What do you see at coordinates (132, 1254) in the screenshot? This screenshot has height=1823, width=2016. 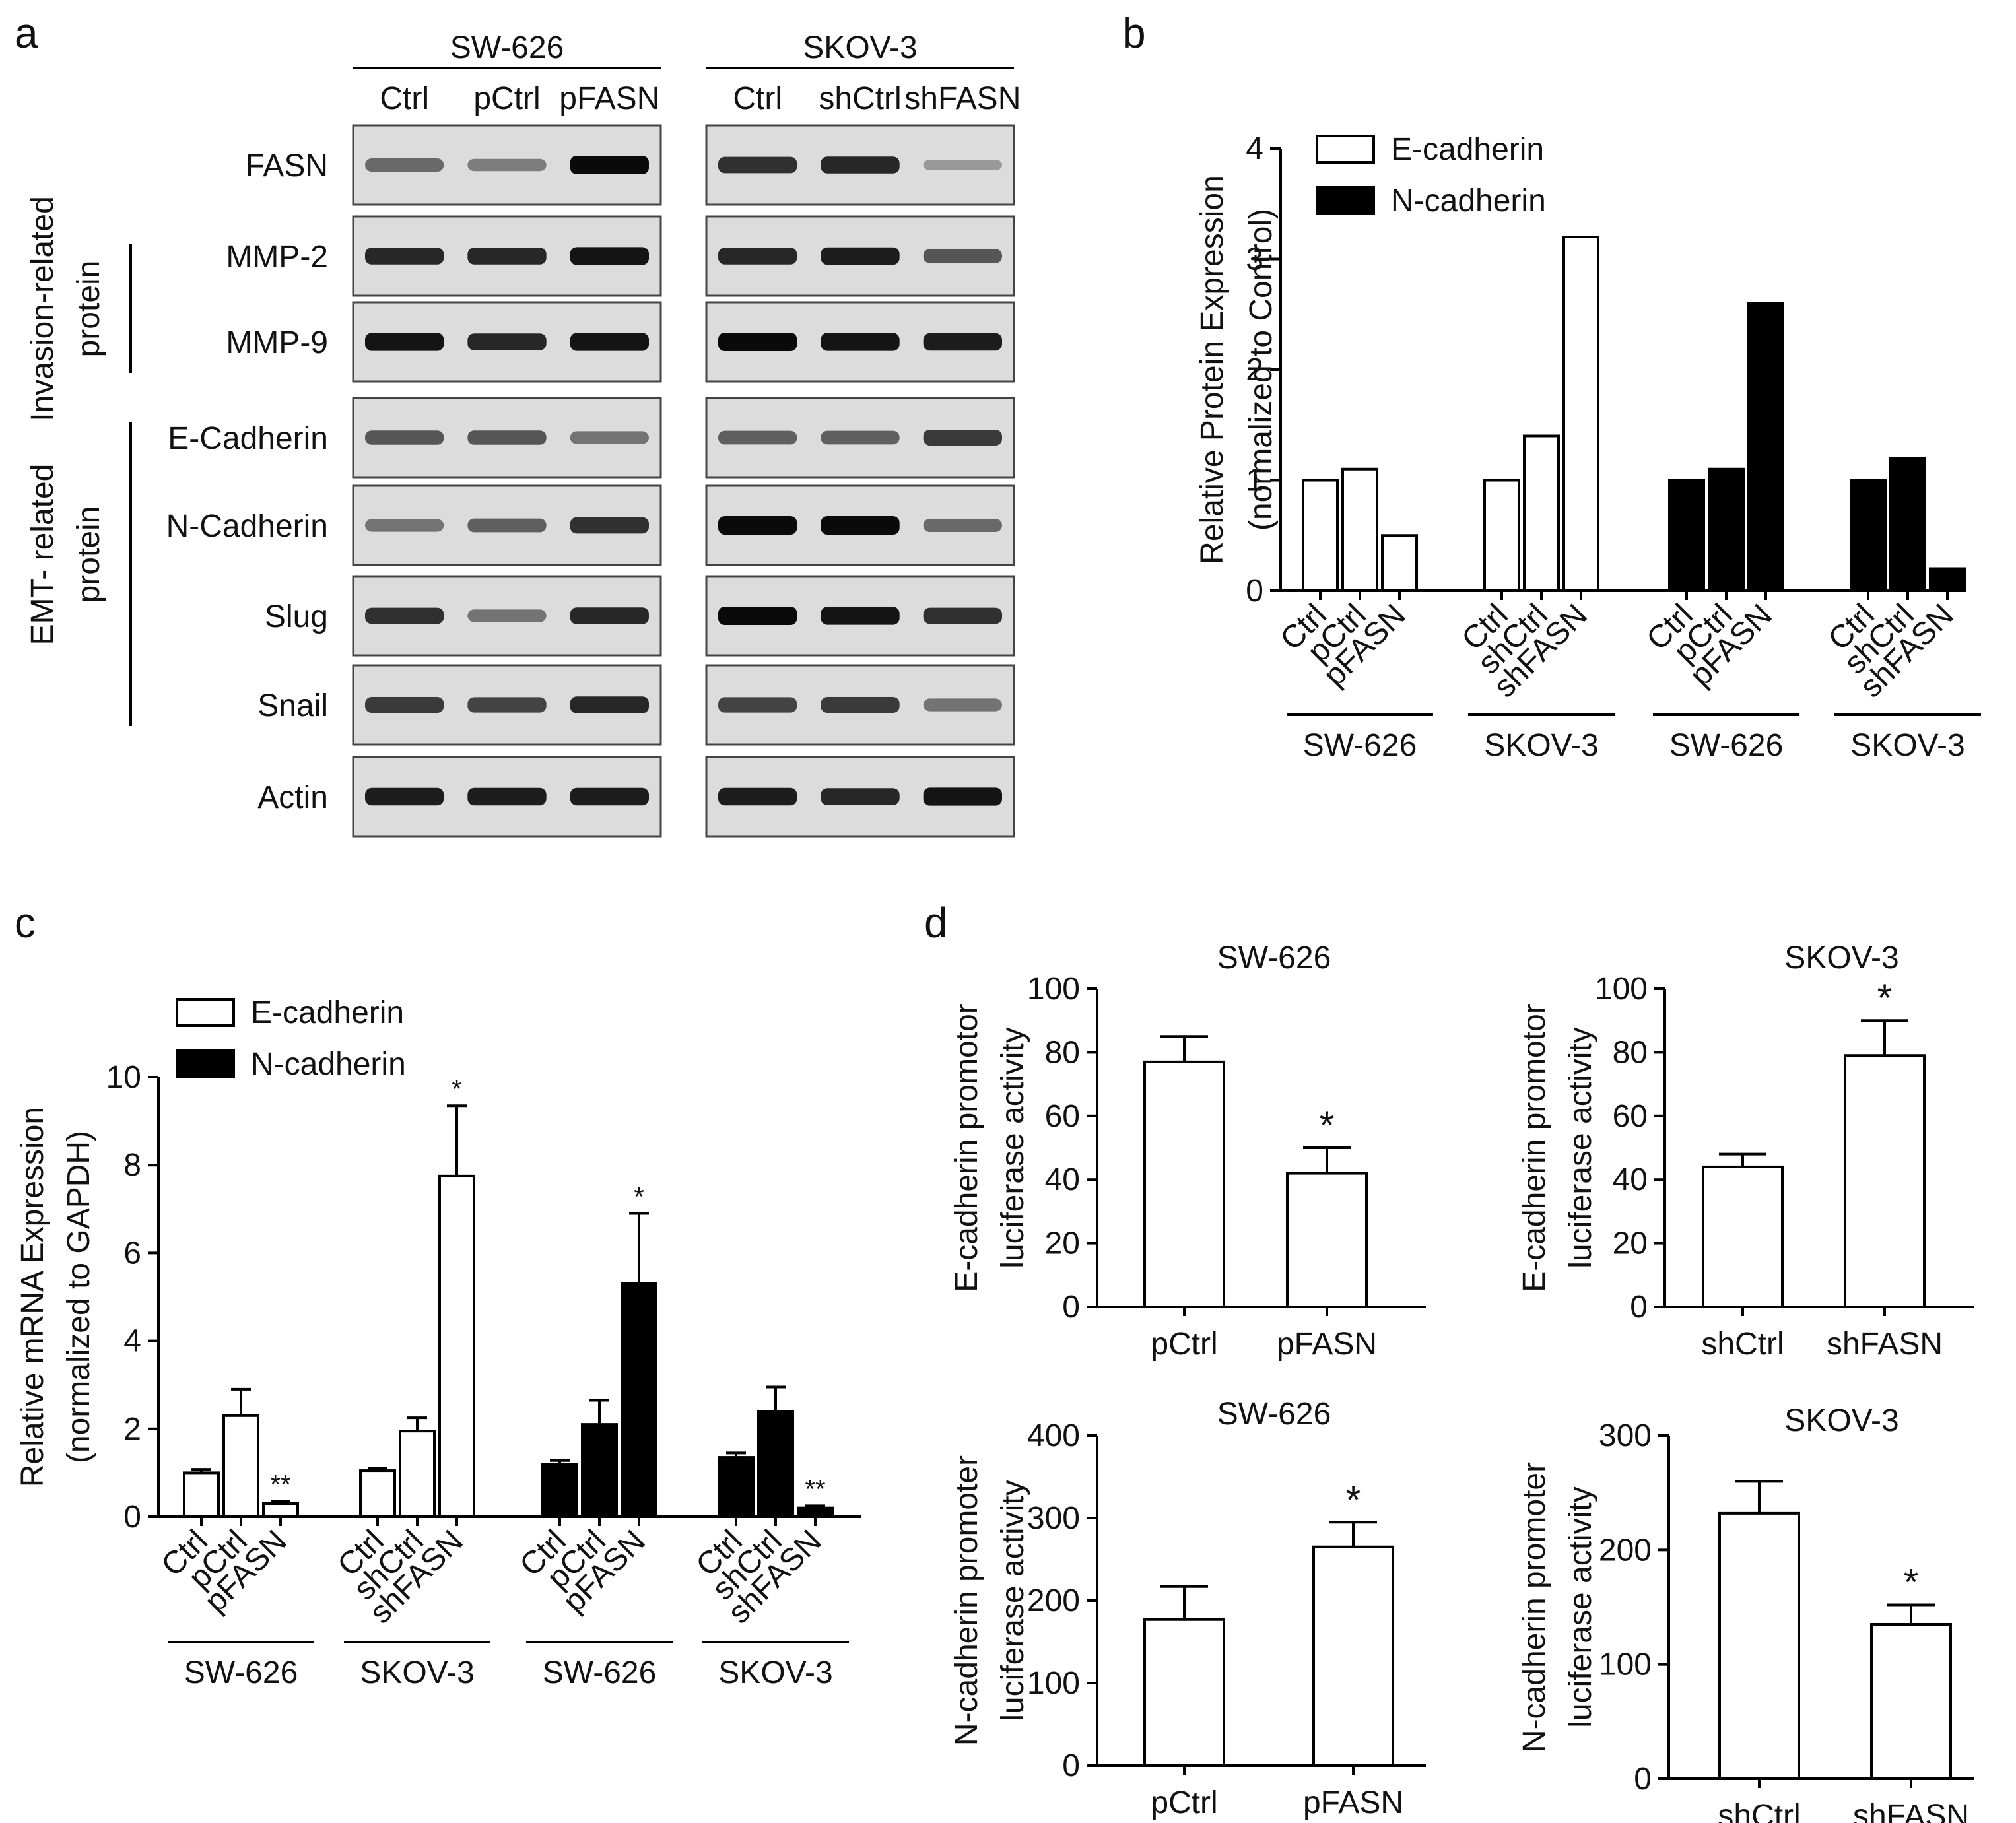 I see `y-tick-label: 6` at bounding box center [132, 1254].